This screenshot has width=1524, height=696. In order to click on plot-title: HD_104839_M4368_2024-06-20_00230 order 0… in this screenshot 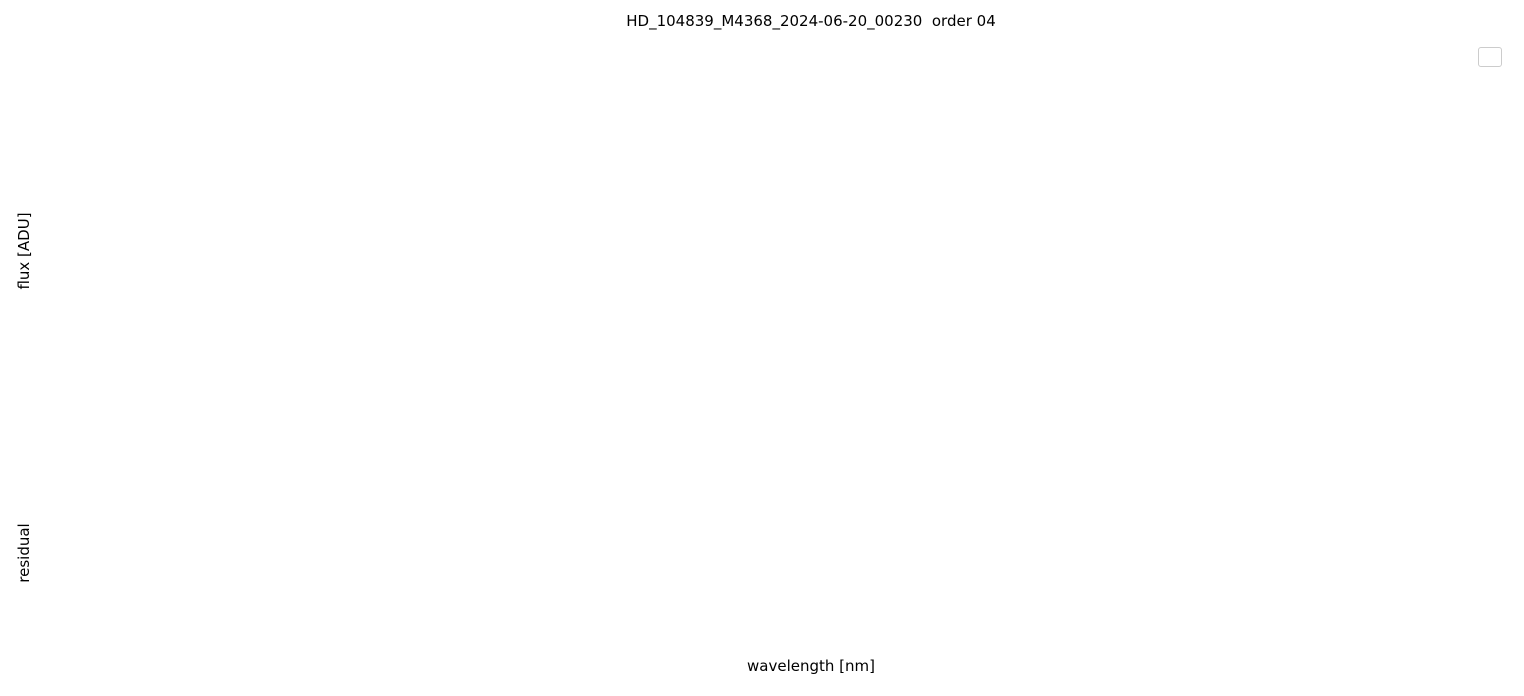, I will do `click(811, 21)`.